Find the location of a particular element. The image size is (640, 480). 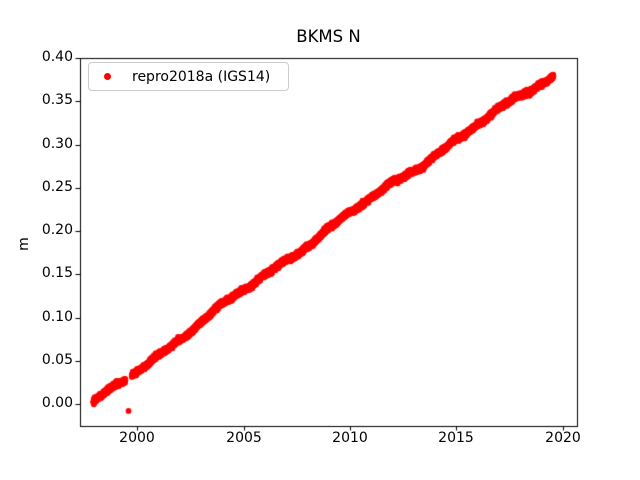

y-tick-label: 0.35 is located at coordinates (57, 100).